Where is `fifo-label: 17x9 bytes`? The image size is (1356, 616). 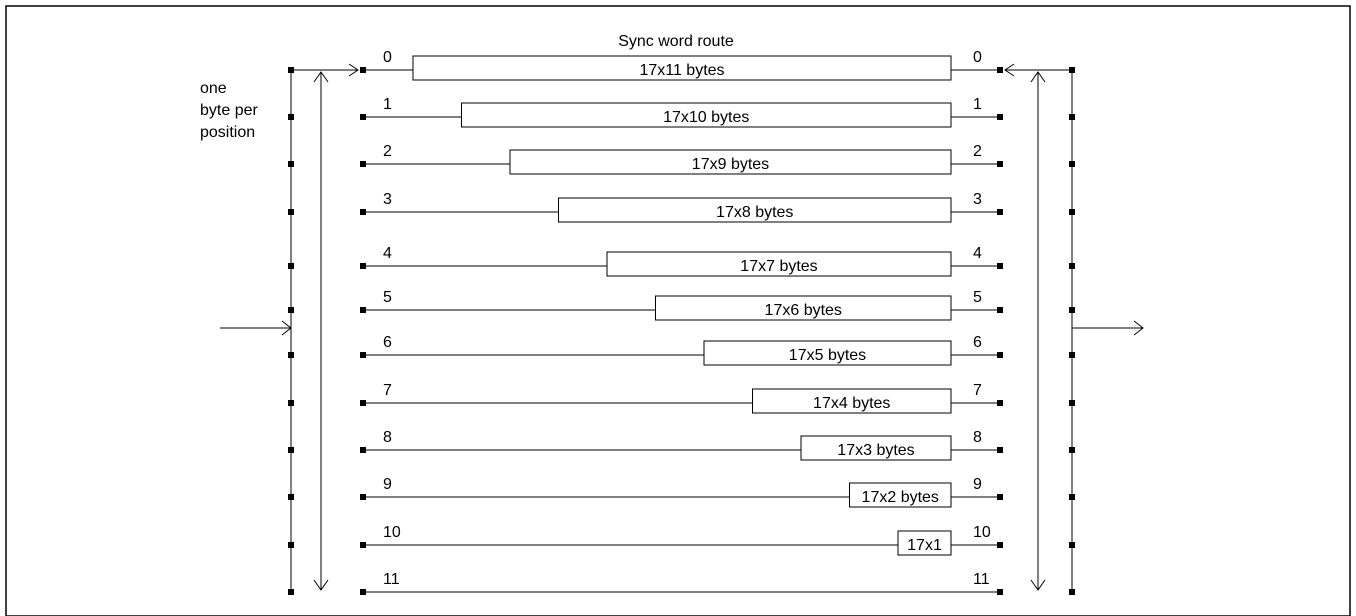 fifo-label: 17x9 bytes is located at coordinates (730, 164).